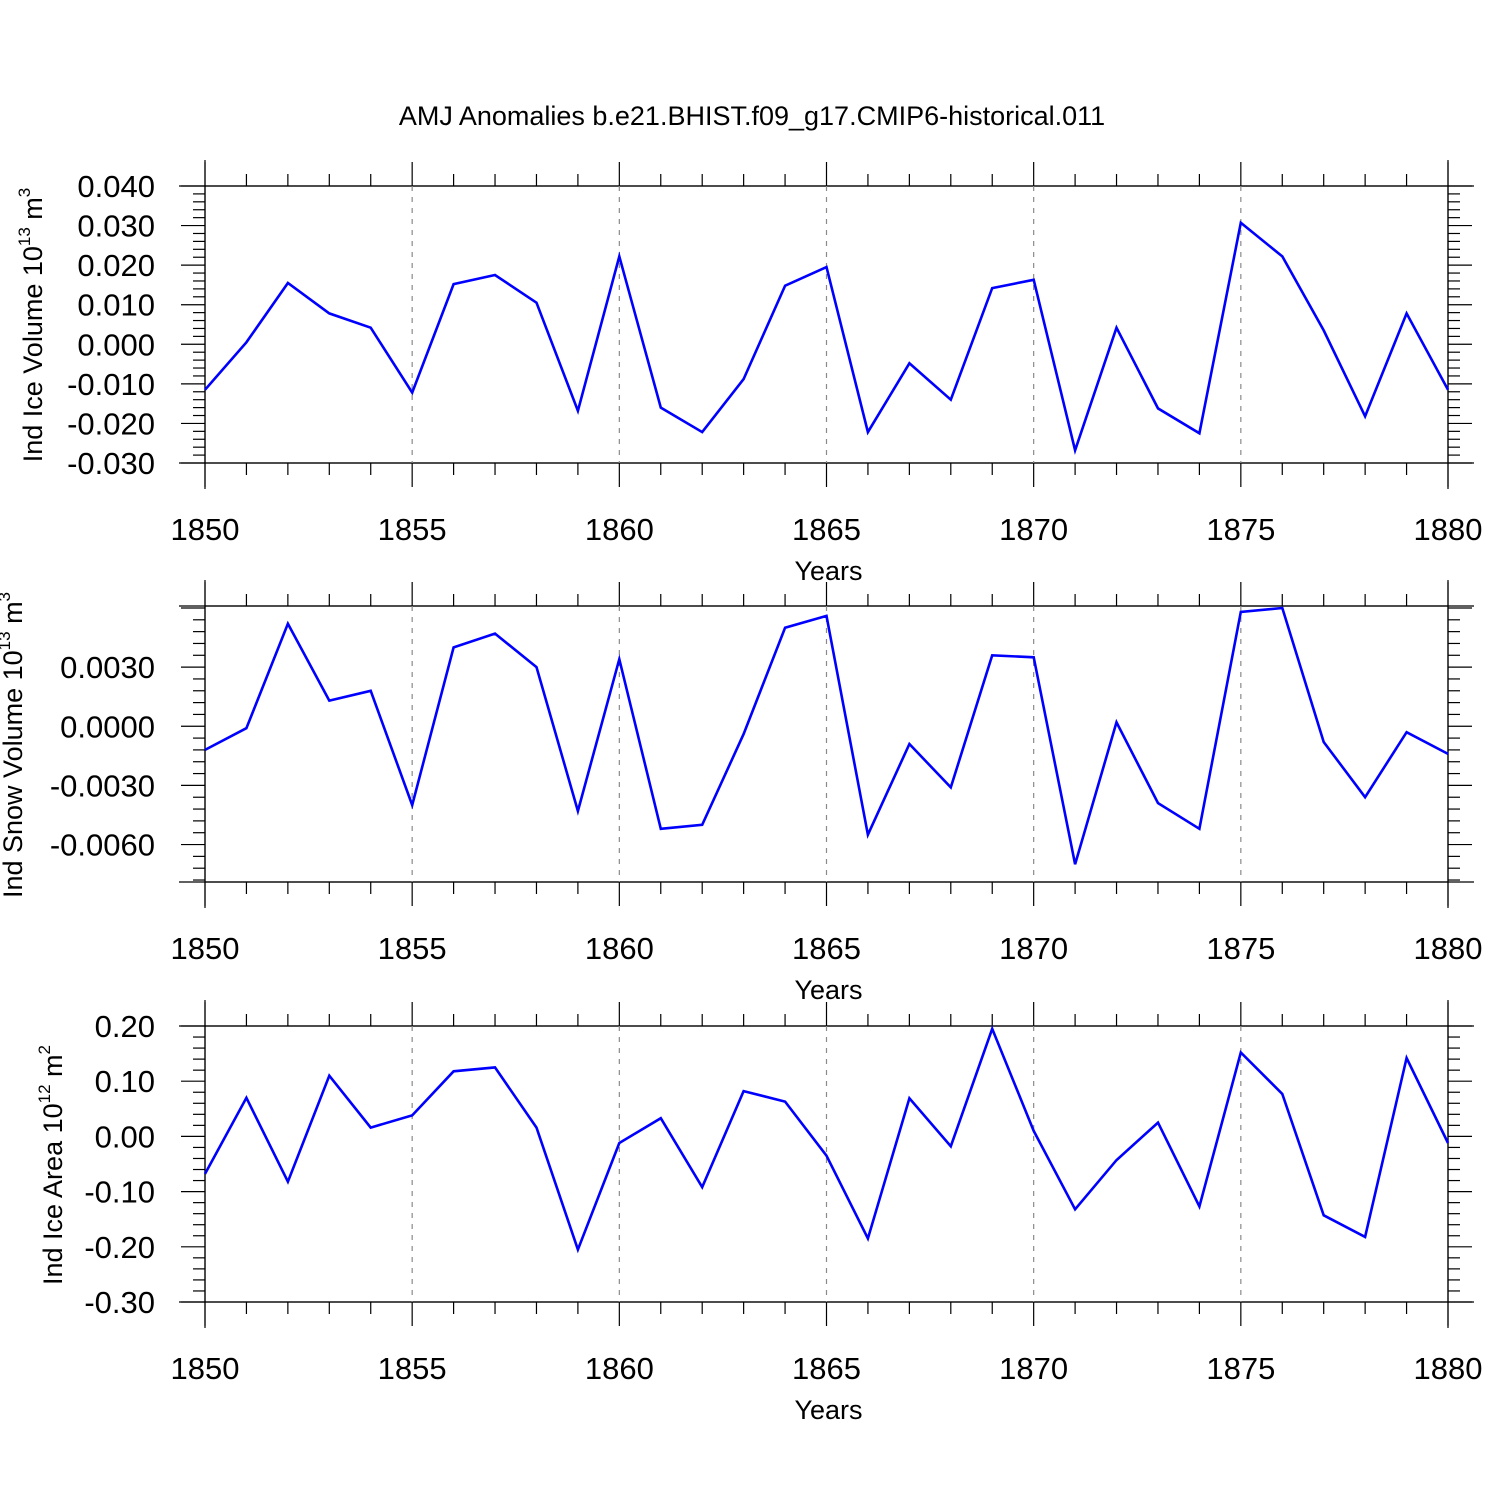  What do you see at coordinates (125, 1136) in the screenshot?
I see `y-tick-label: 0.00` at bounding box center [125, 1136].